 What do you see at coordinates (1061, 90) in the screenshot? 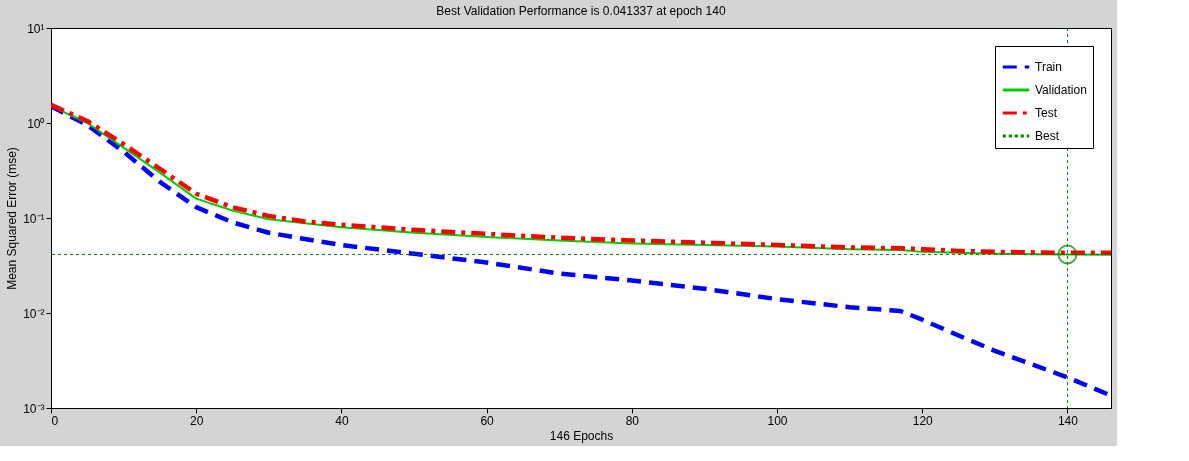
I see `legend-label: Validation` at bounding box center [1061, 90].